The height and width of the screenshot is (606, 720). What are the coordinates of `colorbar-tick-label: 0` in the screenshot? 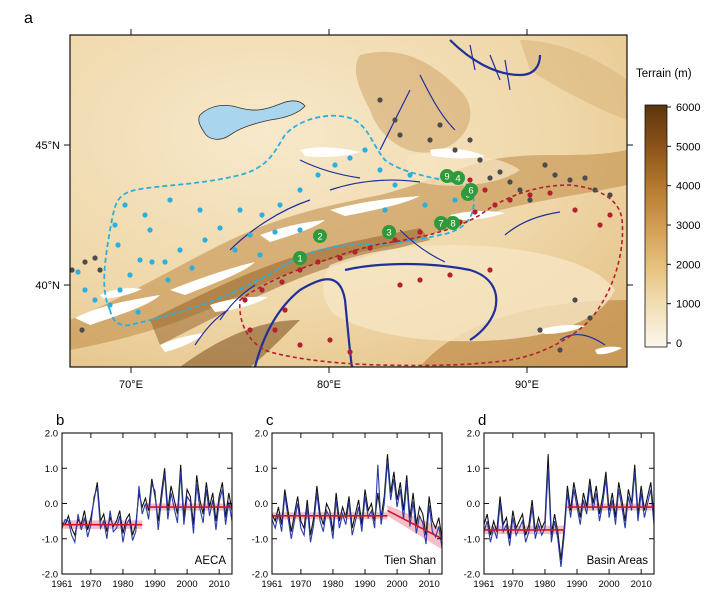 It's located at (679, 344).